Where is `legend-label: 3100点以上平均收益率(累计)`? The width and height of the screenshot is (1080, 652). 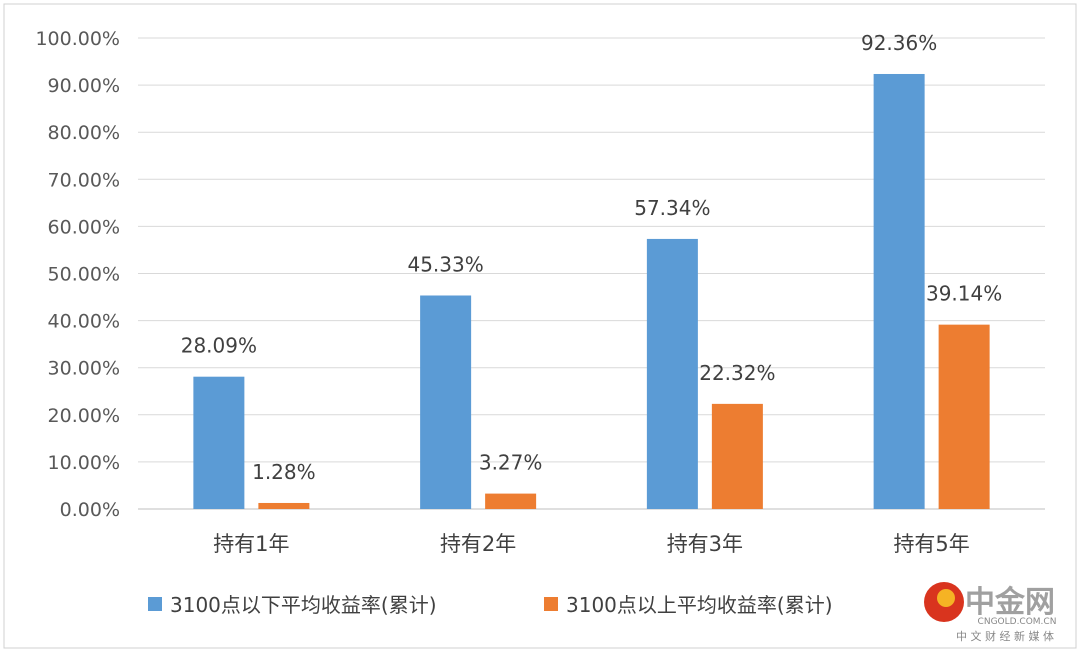 legend-label: 3100点以上平均收益率(累计) is located at coordinates (699, 605).